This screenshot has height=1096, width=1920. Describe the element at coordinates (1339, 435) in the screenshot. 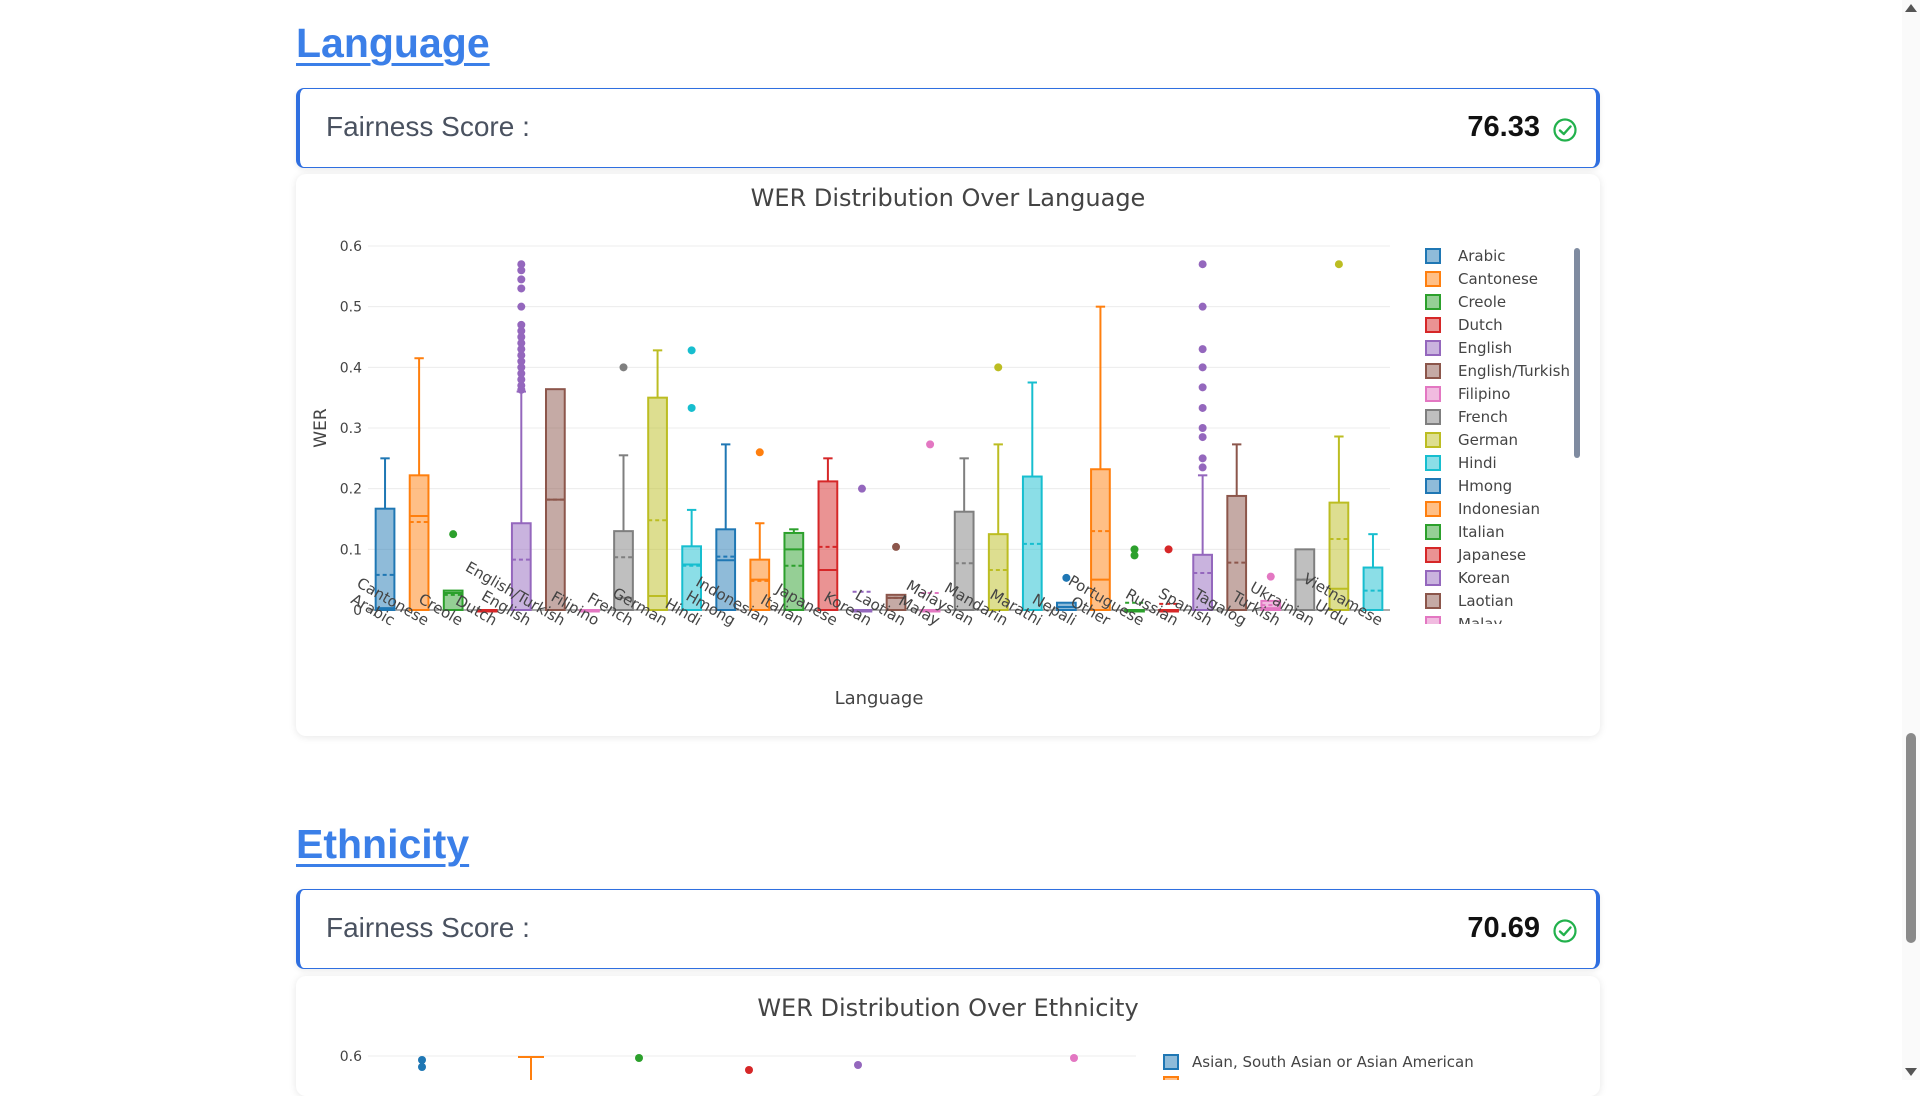

I see `box-urdu` at that location.